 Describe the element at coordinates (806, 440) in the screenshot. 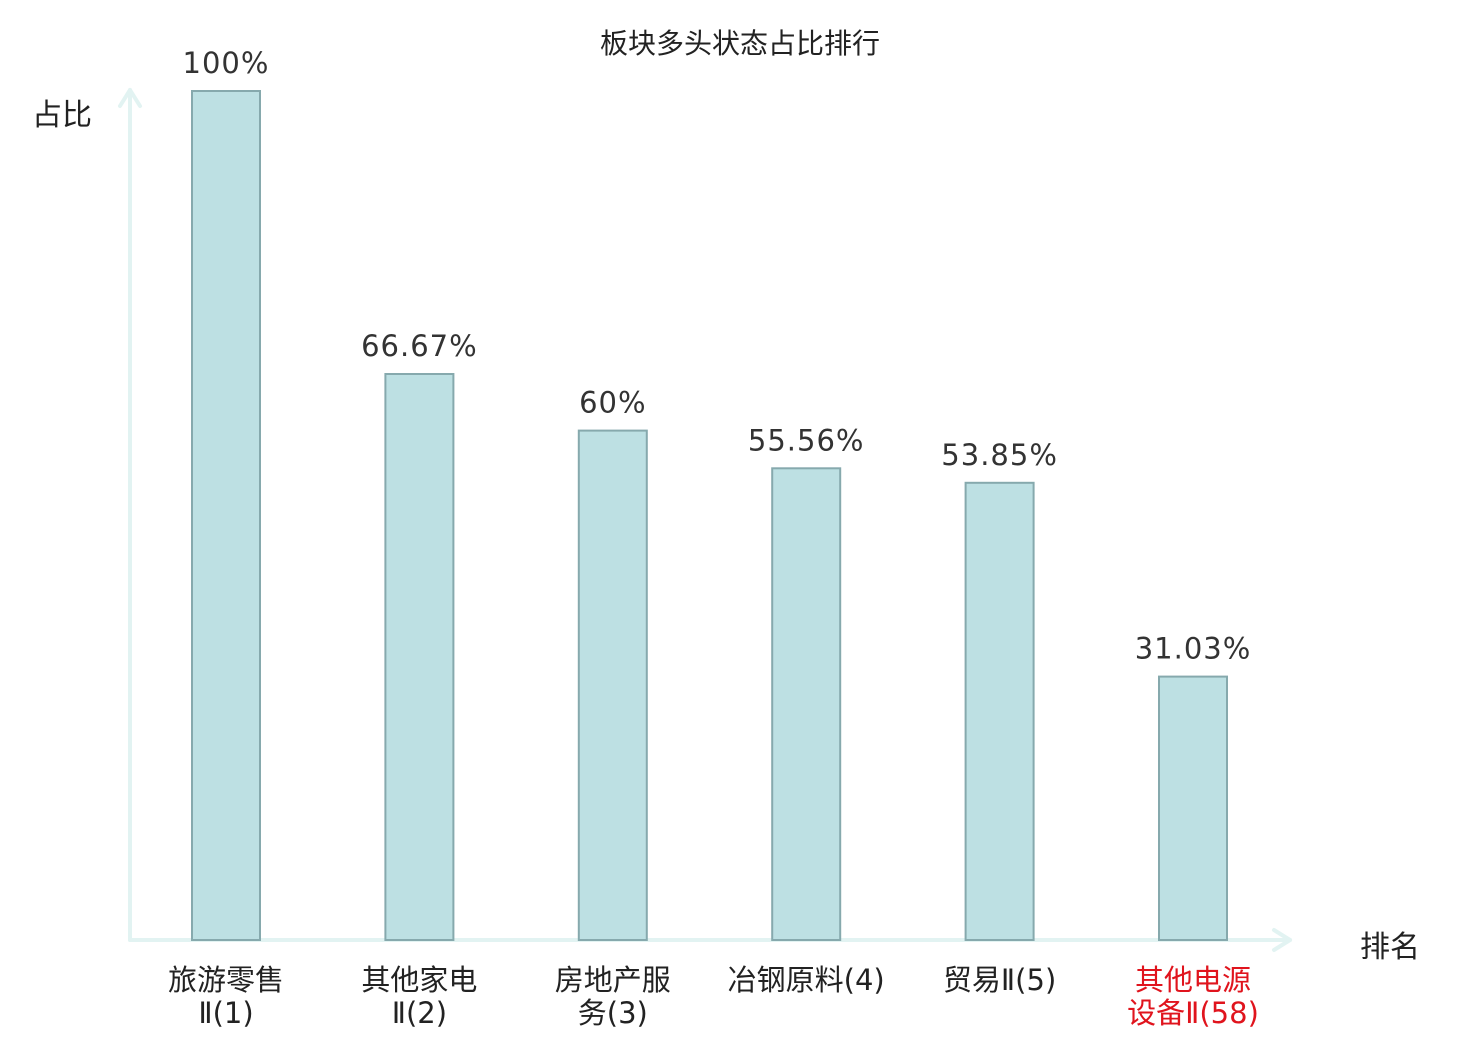

I see `value-label-4: 55.56%` at that location.